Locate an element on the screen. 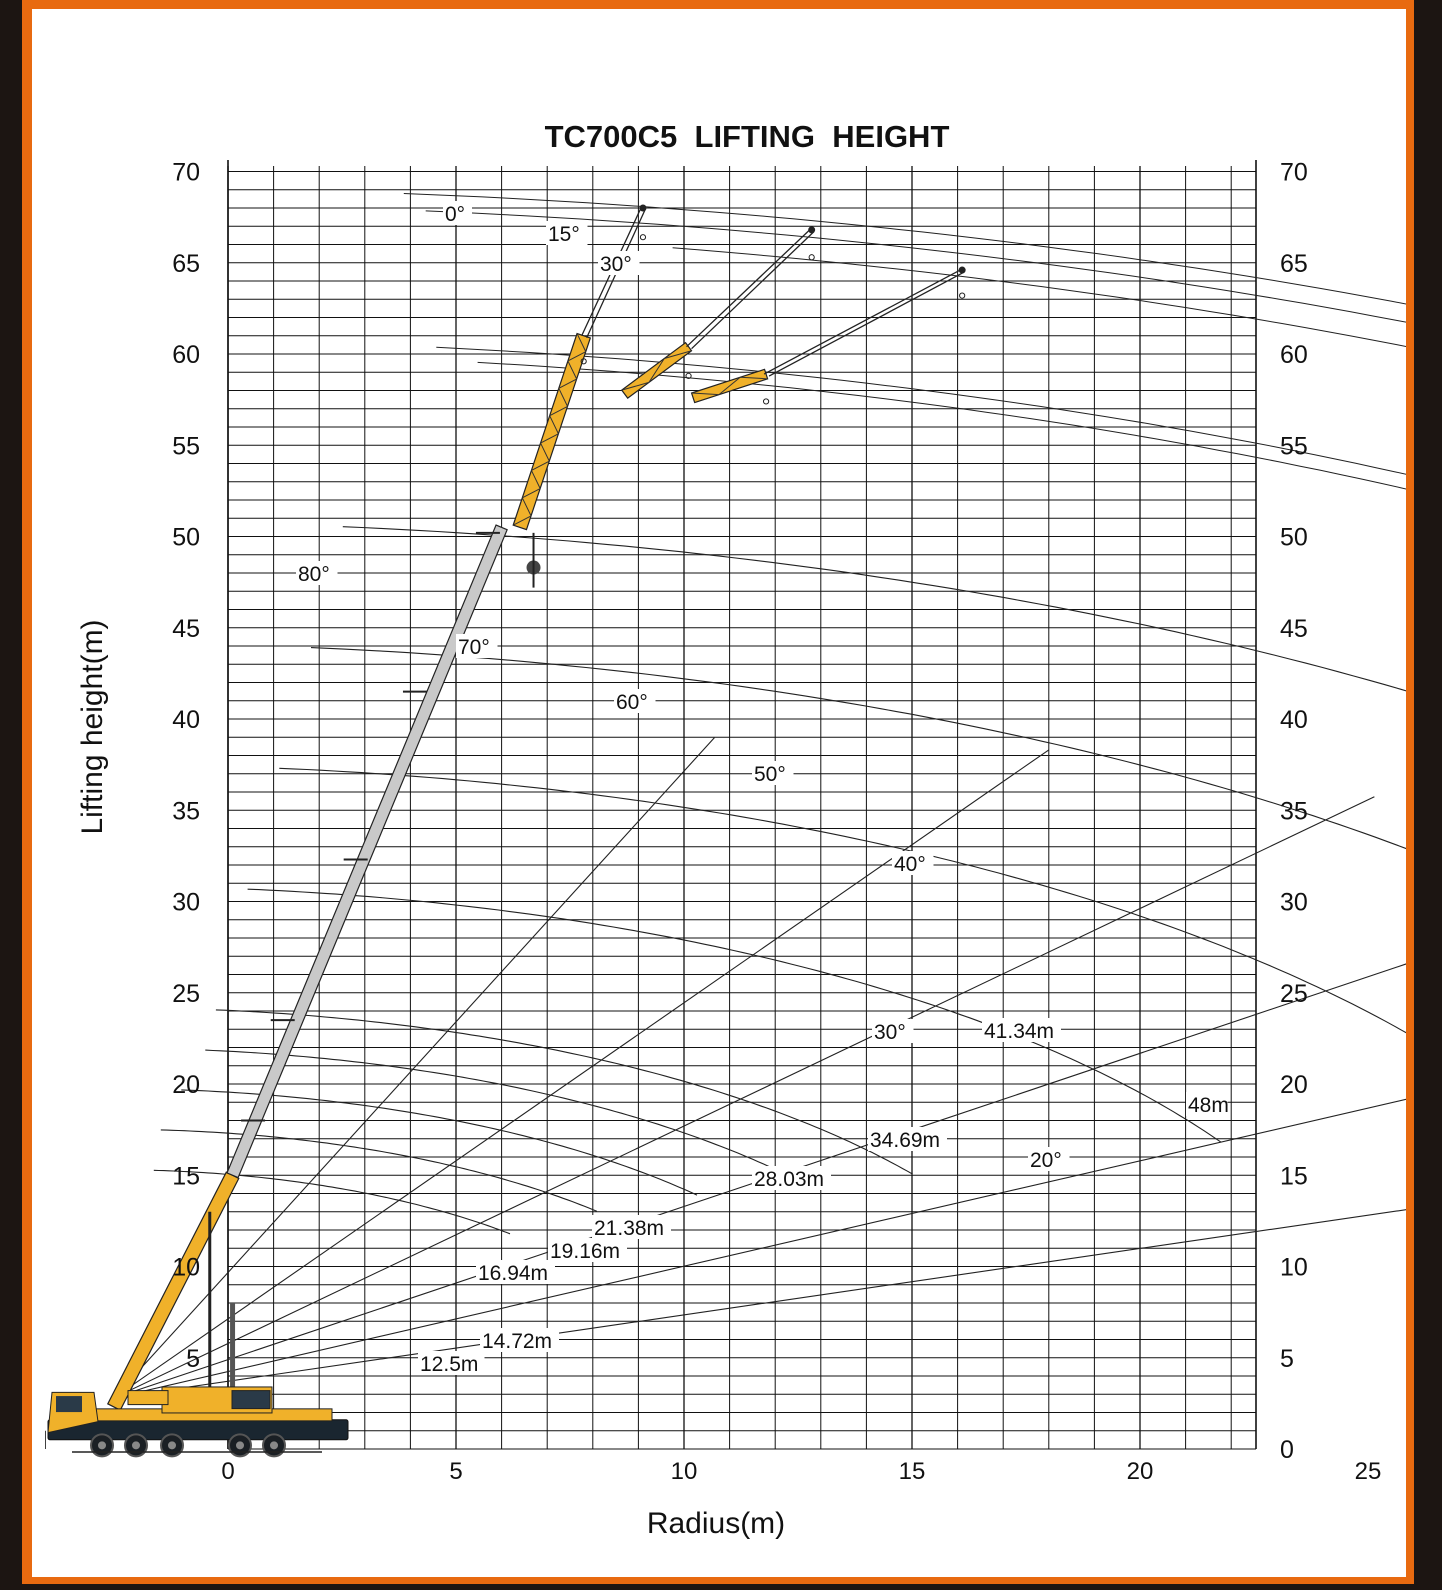 The width and height of the screenshot is (1442, 1590). counterweight is located at coordinates (148, 1398).